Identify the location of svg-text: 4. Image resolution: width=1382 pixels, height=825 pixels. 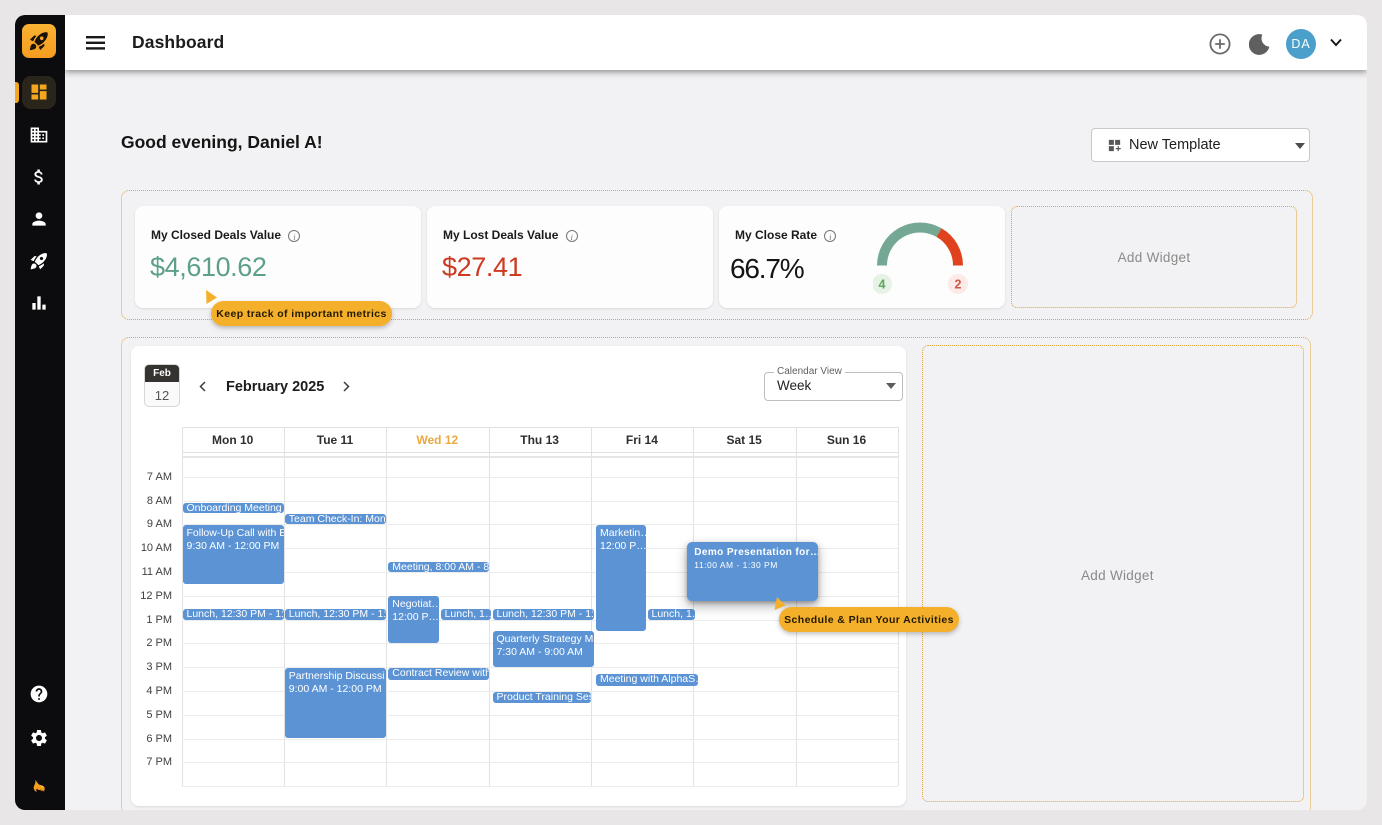
(882, 285).